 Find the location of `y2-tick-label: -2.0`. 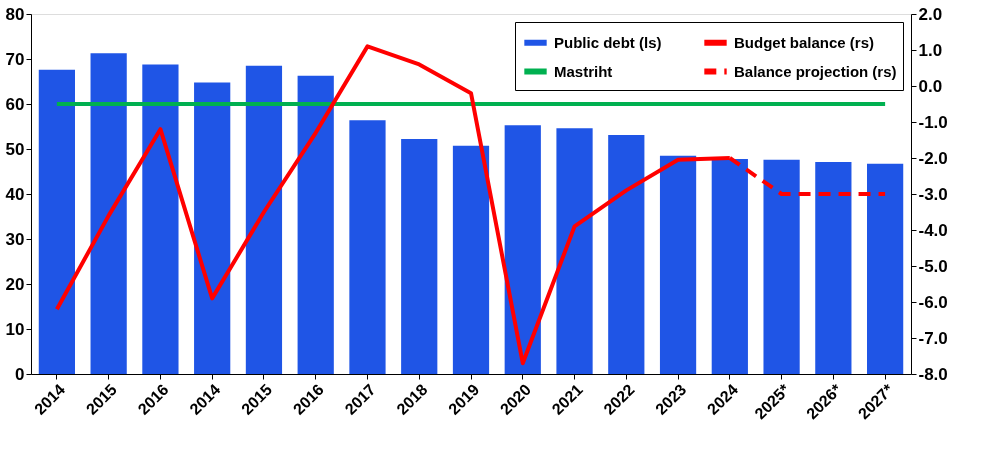

y2-tick-label: -2.0 is located at coordinates (933, 158).